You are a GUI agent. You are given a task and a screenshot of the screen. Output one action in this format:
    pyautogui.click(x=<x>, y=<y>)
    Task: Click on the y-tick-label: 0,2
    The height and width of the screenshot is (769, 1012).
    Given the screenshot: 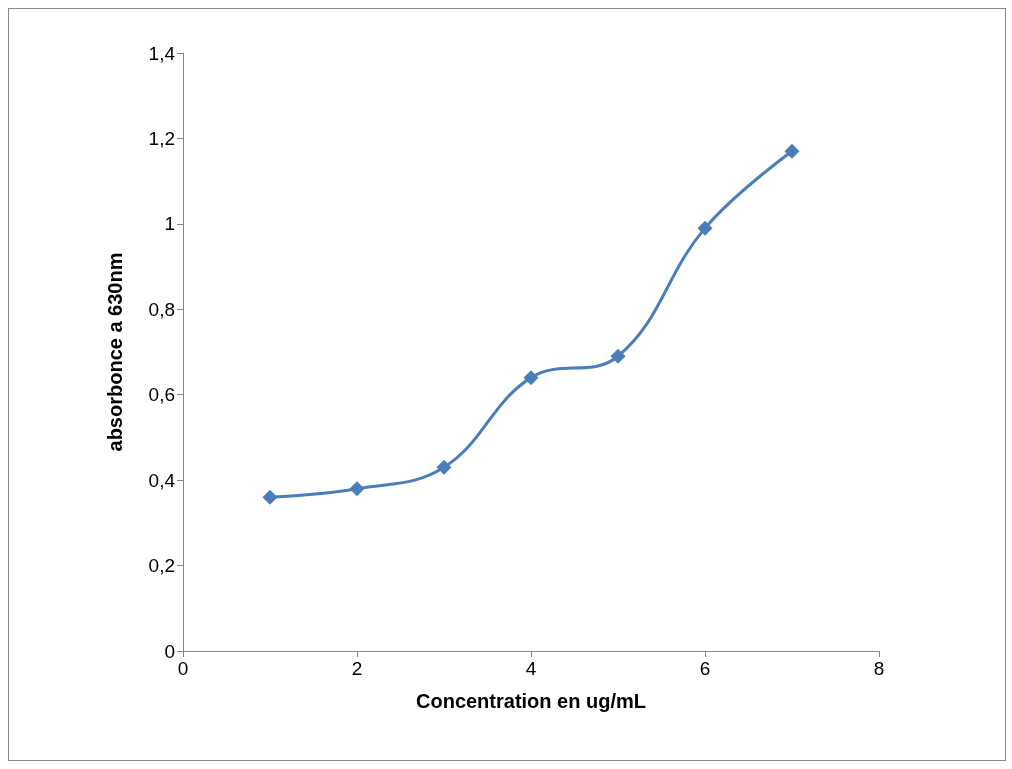 What is the action you would take?
    pyautogui.click(x=161, y=566)
    